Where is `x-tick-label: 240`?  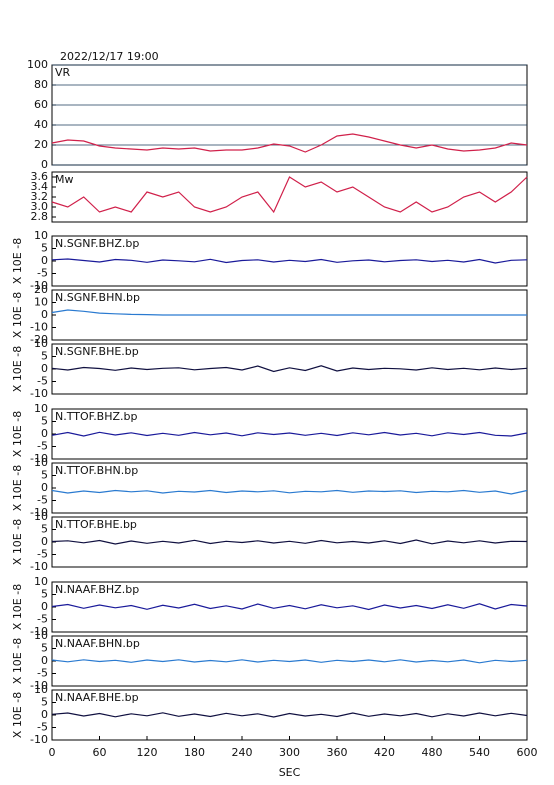
x-tick-label: 240 is located at coordinates (242, 752).